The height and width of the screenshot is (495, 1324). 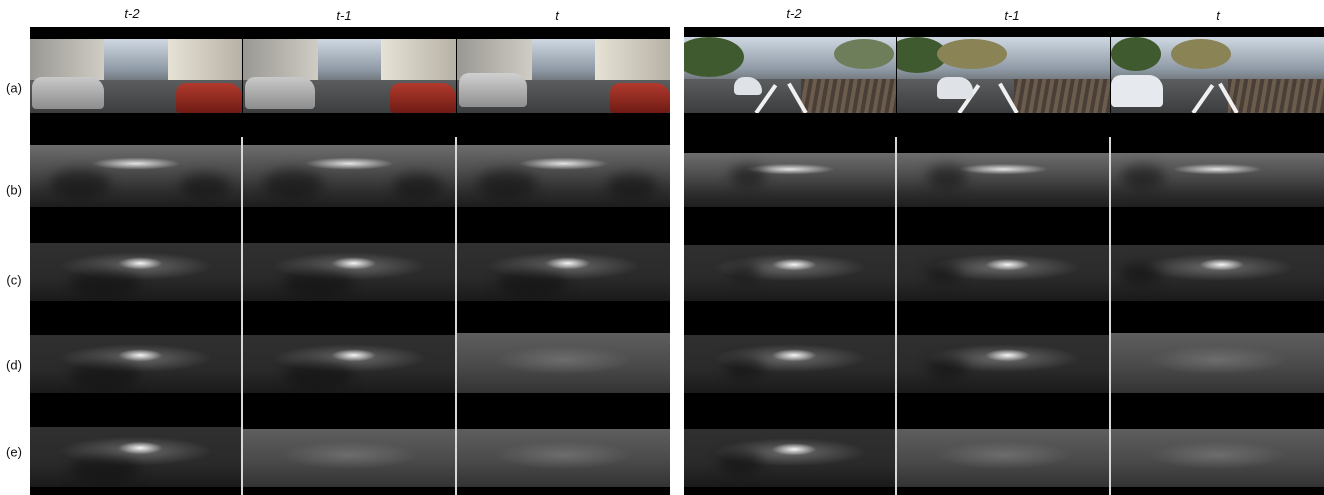 What do you see at coordinates (571, 417) in the screenshot?
I see `left-row-e-label-3: t+2` at bounding box center [571, 417].